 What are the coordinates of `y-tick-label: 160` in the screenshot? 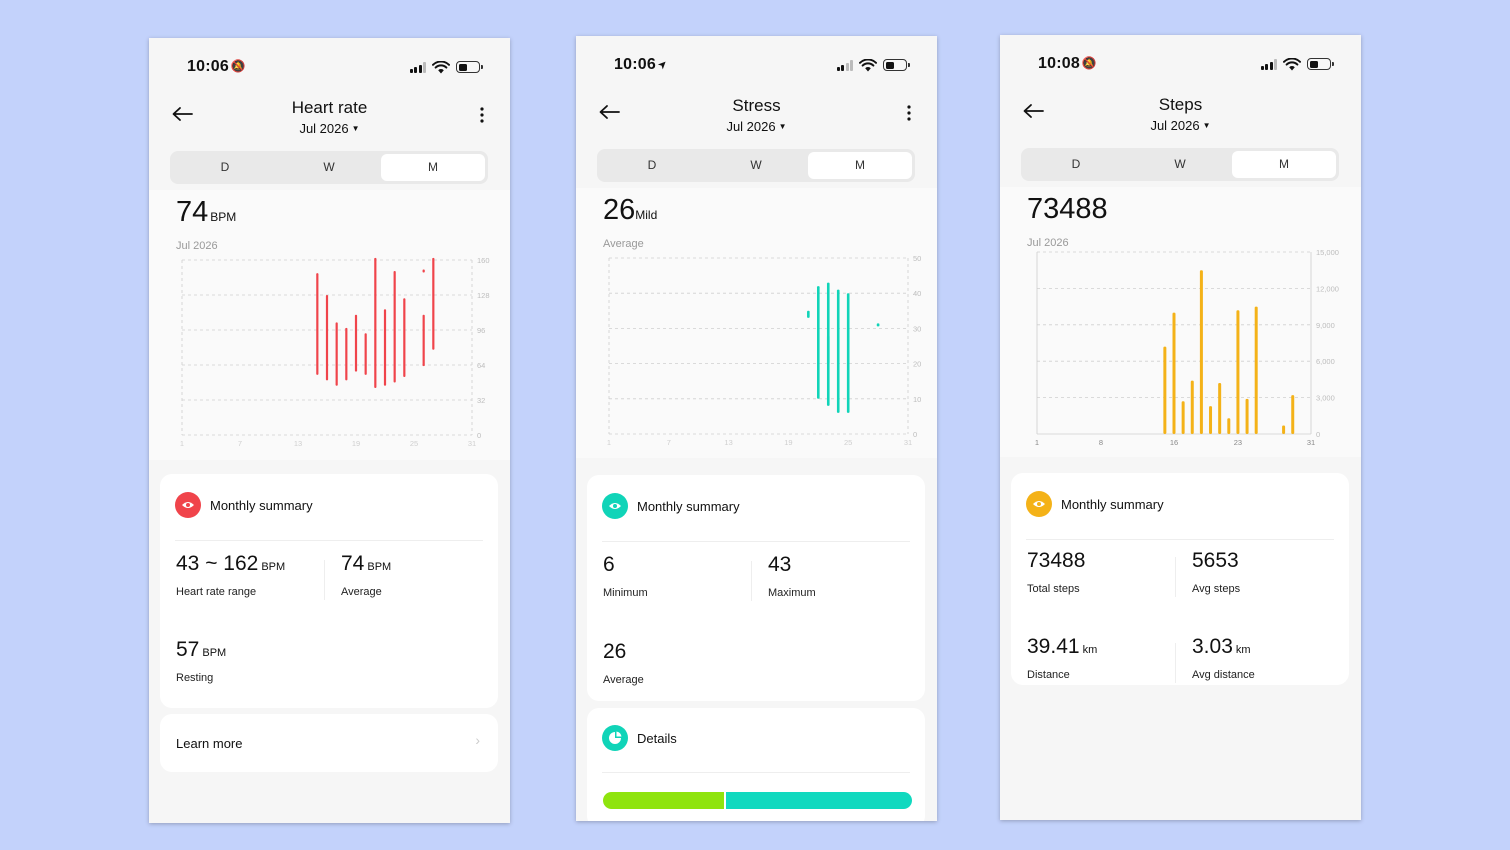 It's located at (483, 260).